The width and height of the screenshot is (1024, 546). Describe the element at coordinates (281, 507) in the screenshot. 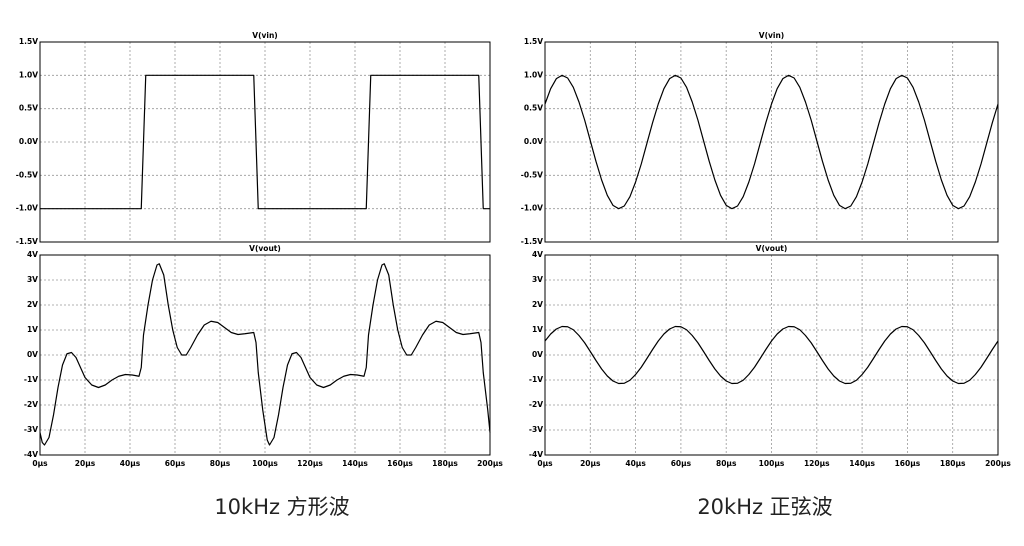

I see `caption: 10kHz 方形波` at that location.